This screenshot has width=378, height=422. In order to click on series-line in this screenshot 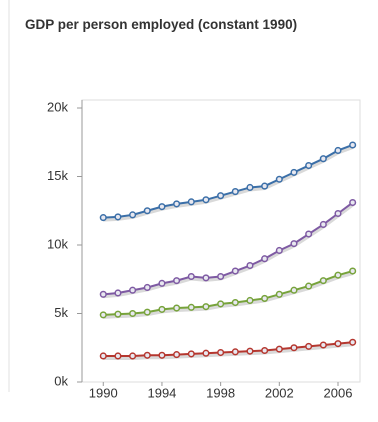, I will do `click(228, 181)`.